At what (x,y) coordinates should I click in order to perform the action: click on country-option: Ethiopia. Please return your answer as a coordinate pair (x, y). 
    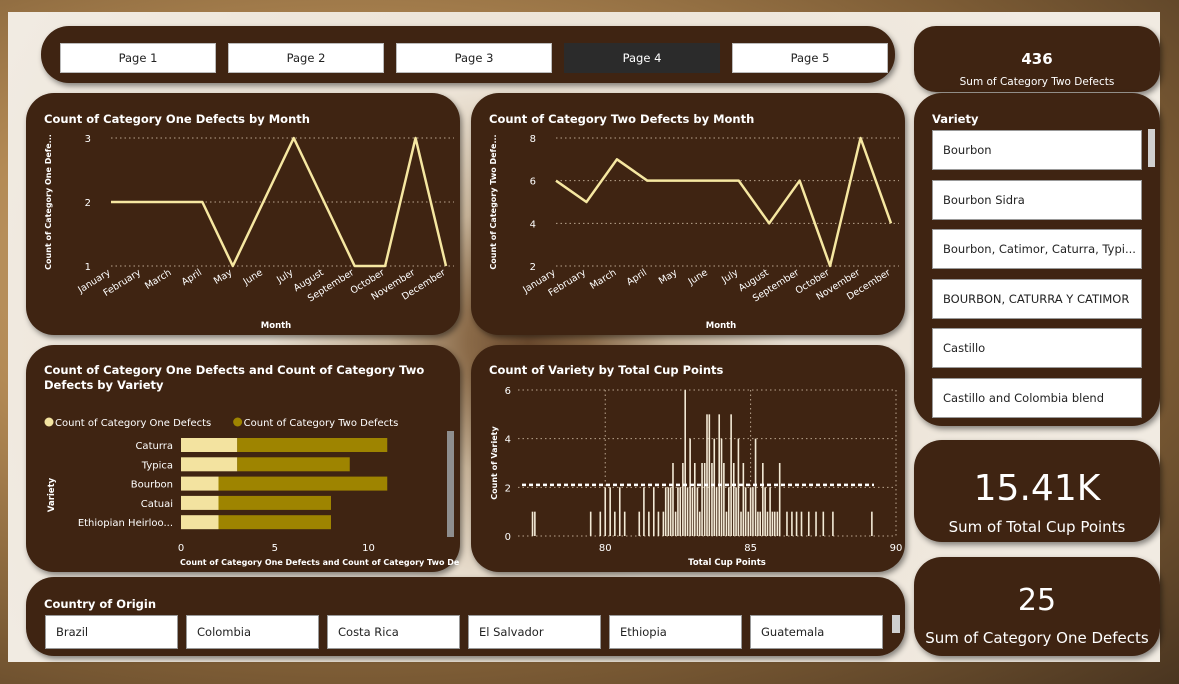
    Looking at the image, I should click on (675, 632).